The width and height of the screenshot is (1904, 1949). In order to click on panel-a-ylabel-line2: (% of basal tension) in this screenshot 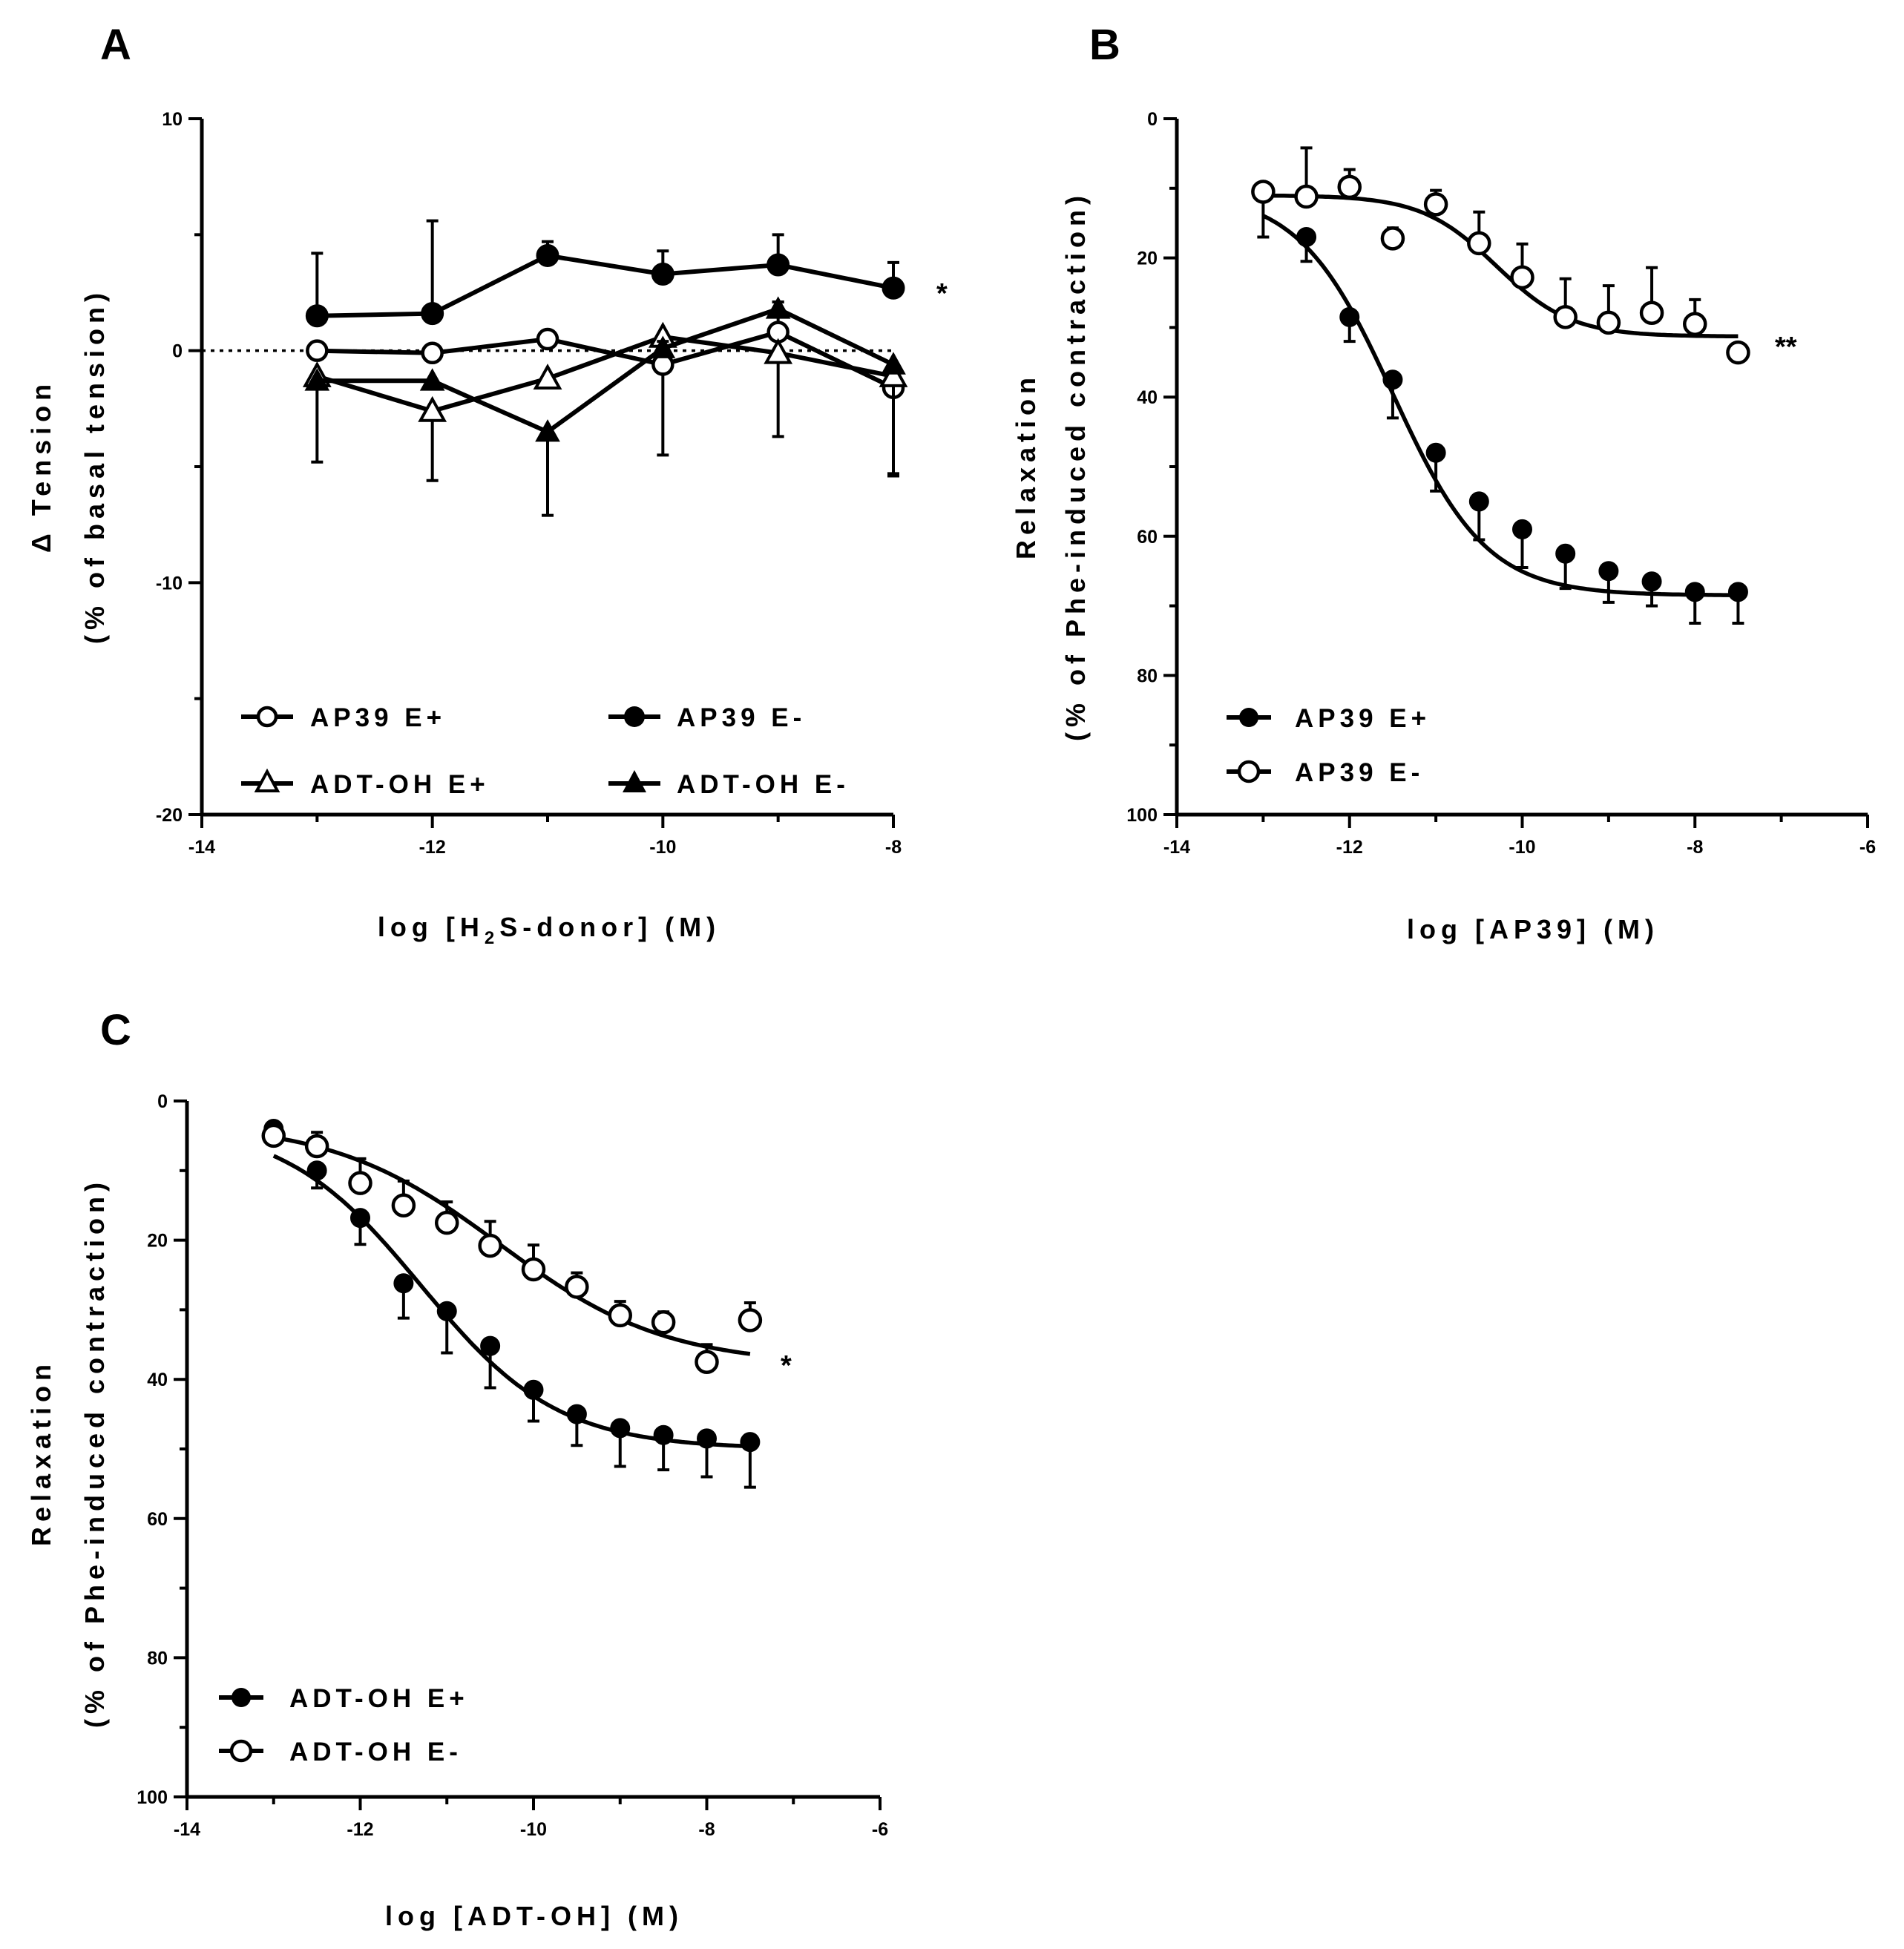, I will do `click(94, 466)`.